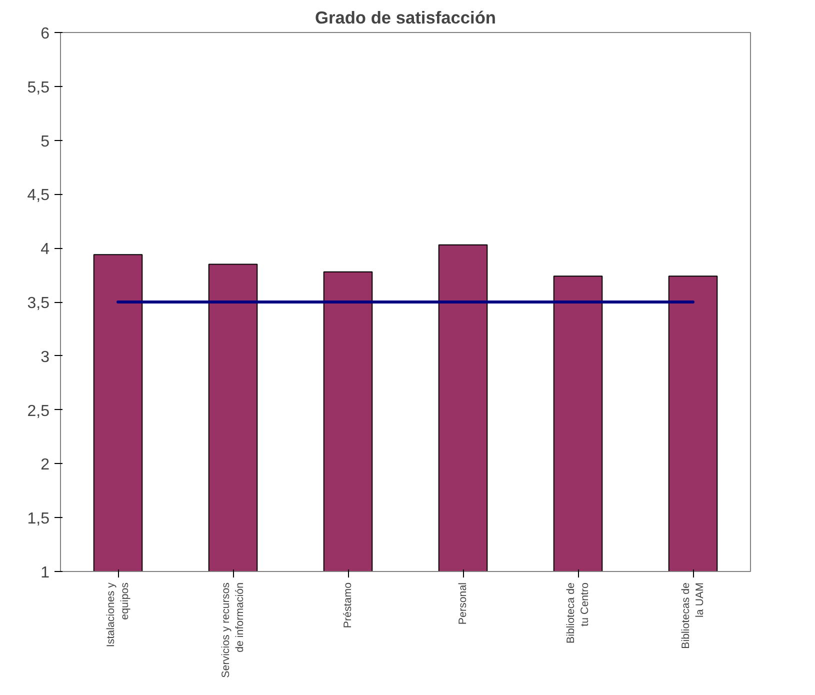  Describe the element at coordinates (45, 249) in the screenshot. I see `y-tick-label: 4` at that location.